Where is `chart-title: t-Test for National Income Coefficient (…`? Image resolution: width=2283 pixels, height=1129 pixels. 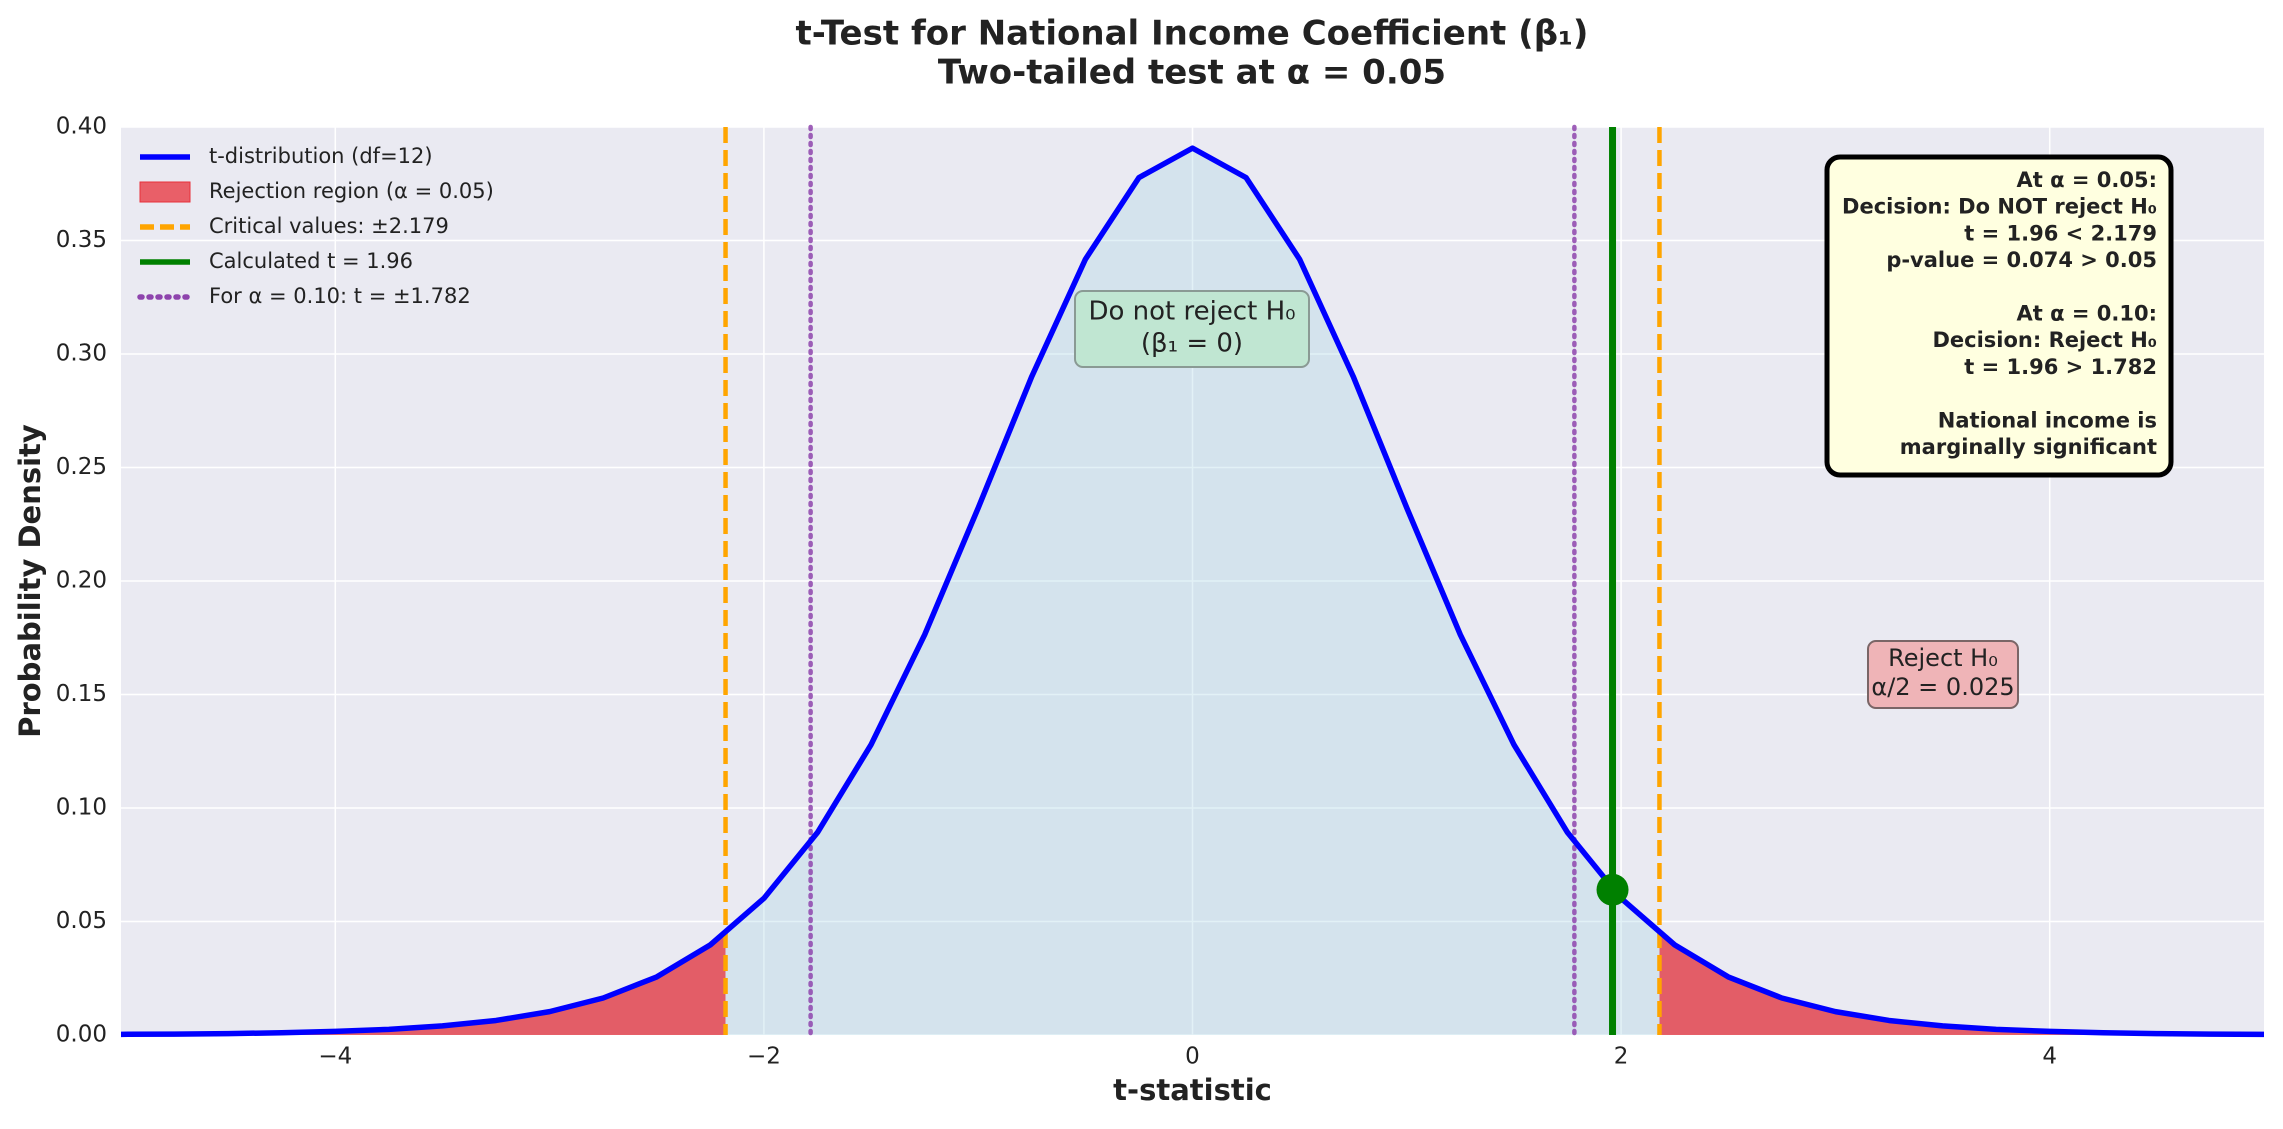 chart-title: t-Test for National Income Coefficient (… is located at coordinates (1192, 34).